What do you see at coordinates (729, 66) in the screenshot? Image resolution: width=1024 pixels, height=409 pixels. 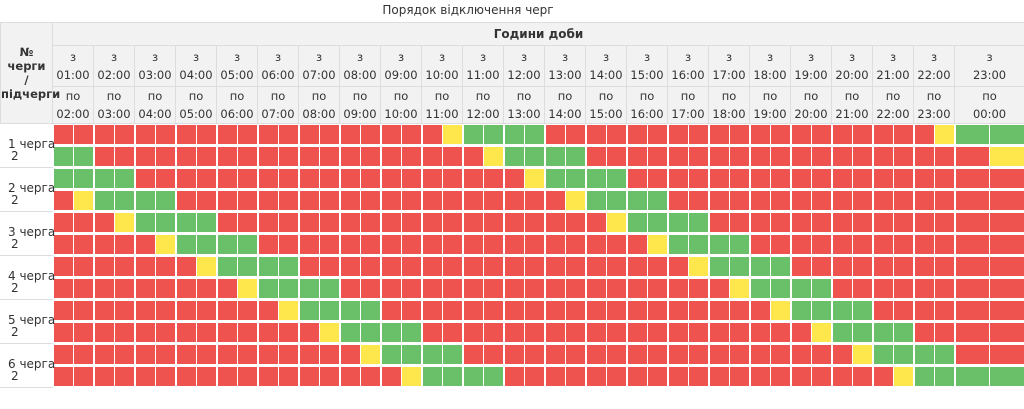 I see `hour-from-header: з 17:00` at bounding box center [729, 66].